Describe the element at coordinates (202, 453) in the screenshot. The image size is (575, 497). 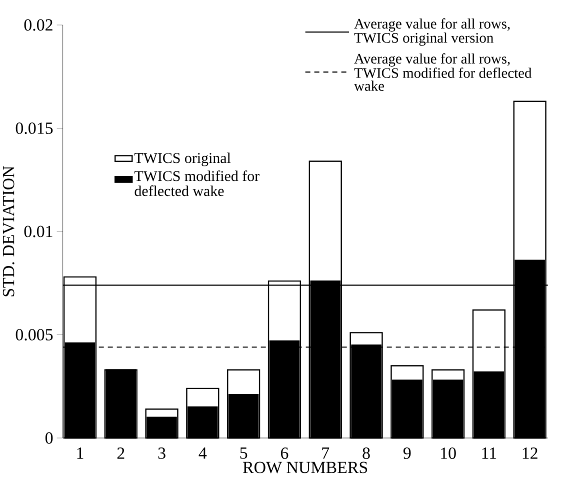
I see `x-tick-label: 4` at that location.